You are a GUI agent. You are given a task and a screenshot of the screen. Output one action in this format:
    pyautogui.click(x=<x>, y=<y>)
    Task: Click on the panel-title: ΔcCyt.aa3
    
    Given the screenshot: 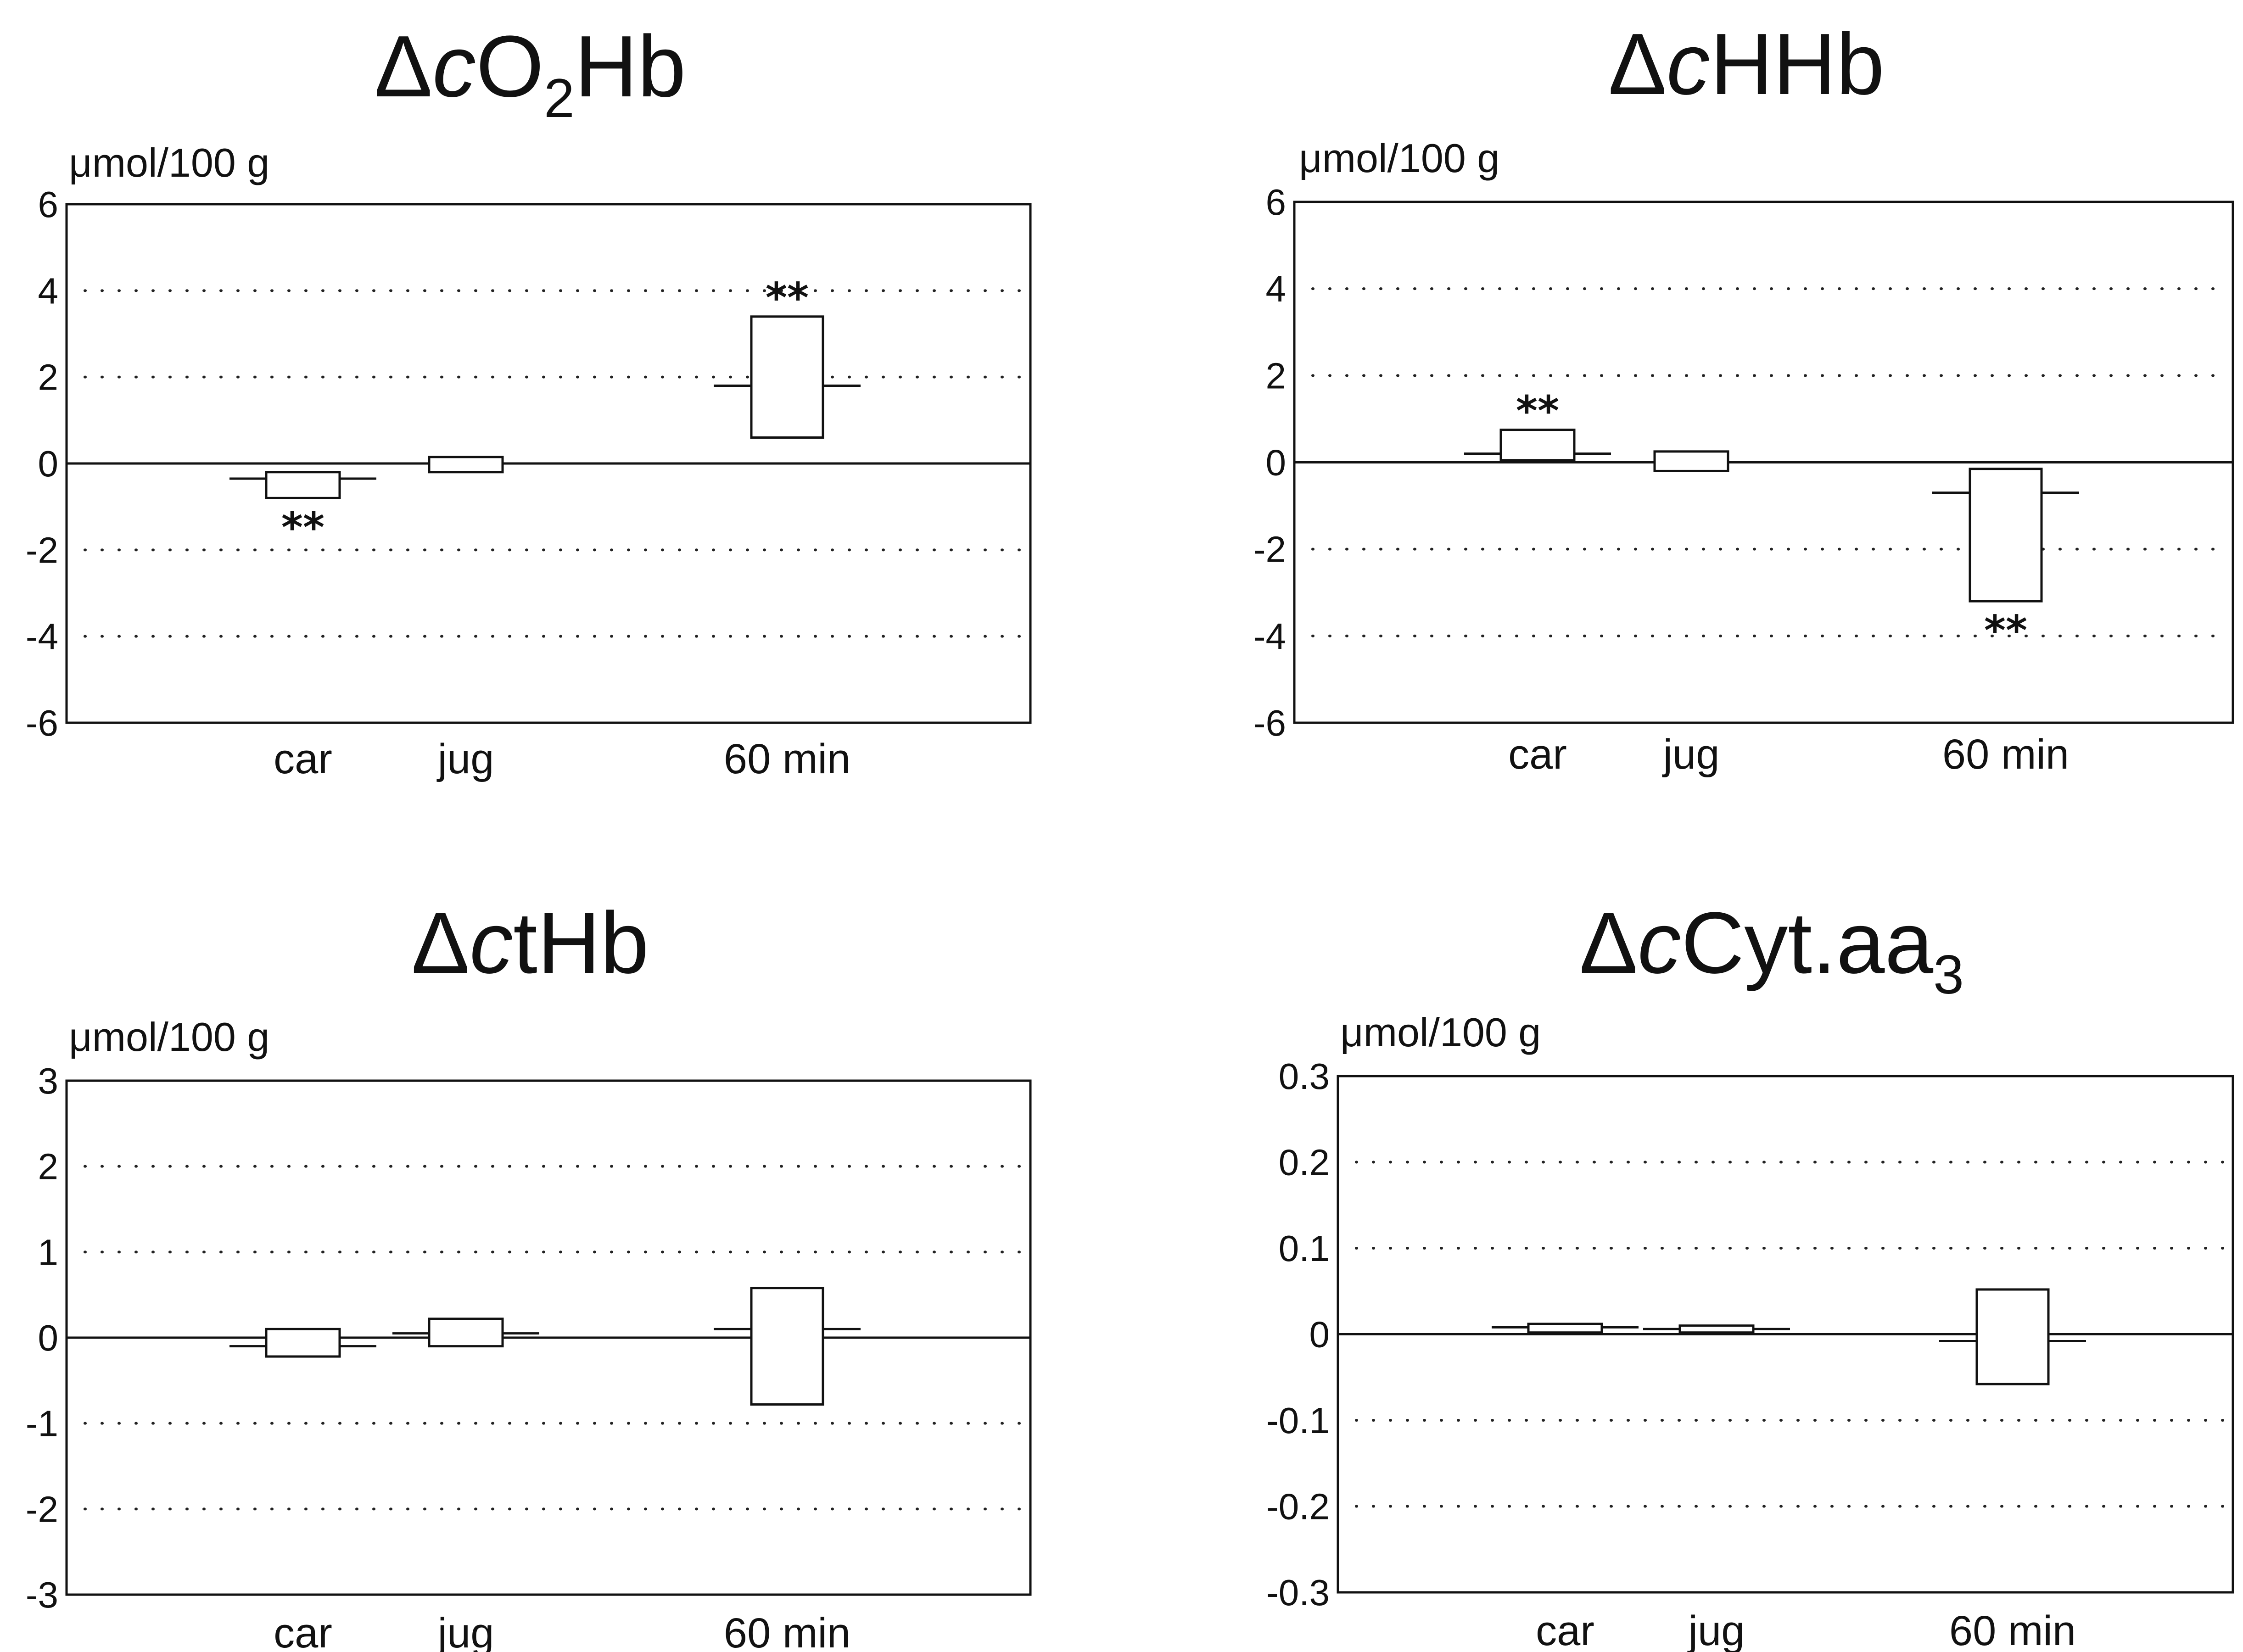 What is the action you would take?
    pyautogui.click(x=1772, y=950)
    